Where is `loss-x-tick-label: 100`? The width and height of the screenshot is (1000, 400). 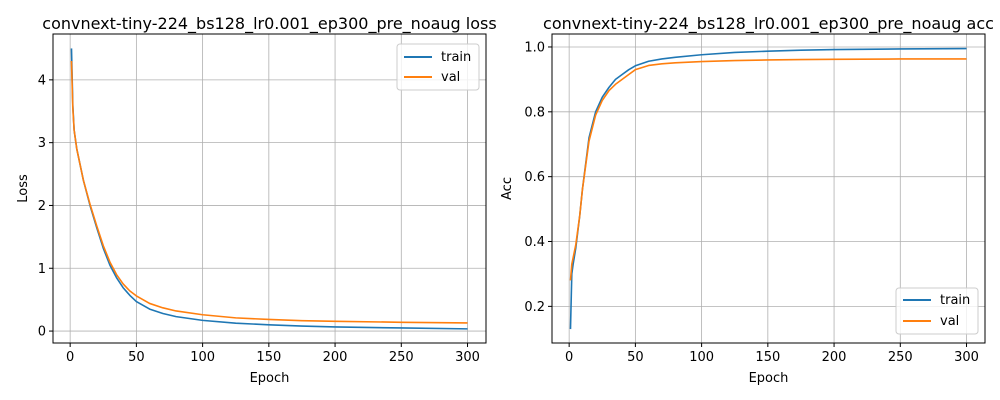
loss-x-tick-label: 100 is located at coordinates (202, 357).